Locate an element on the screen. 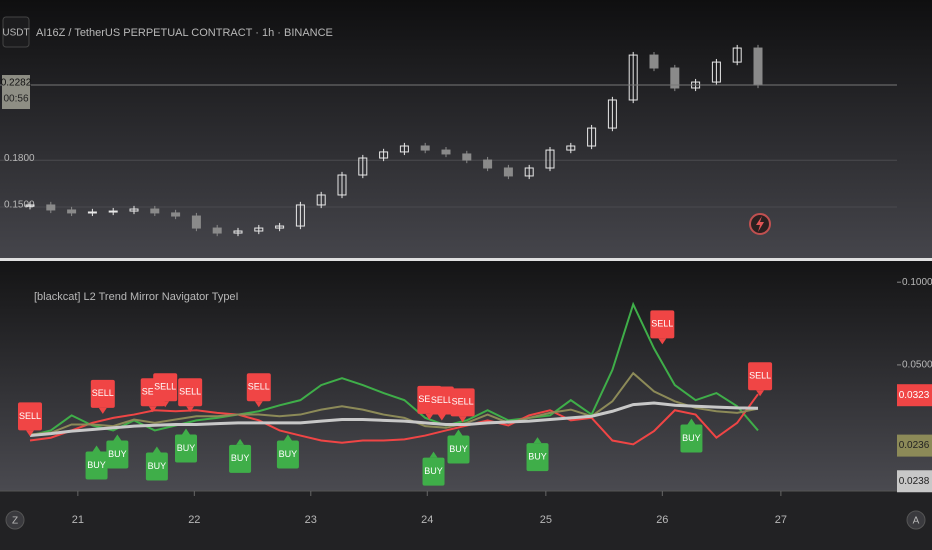 This screenshot has height=550, width=932. y-tick-label: 0.1500 is located at coordinates (19, 205).